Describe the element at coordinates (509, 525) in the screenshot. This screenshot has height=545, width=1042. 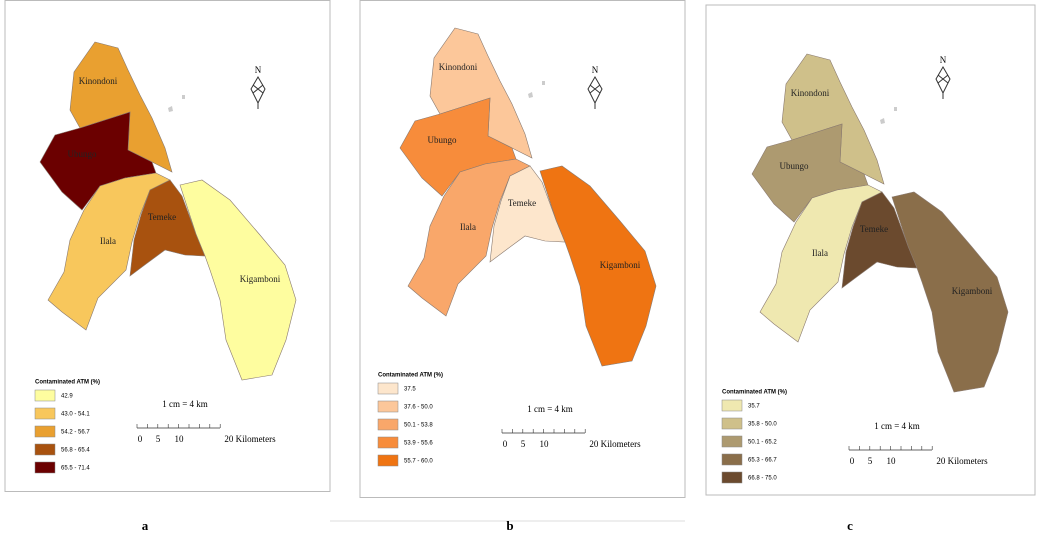
I see `panel-caption: b` at that location.